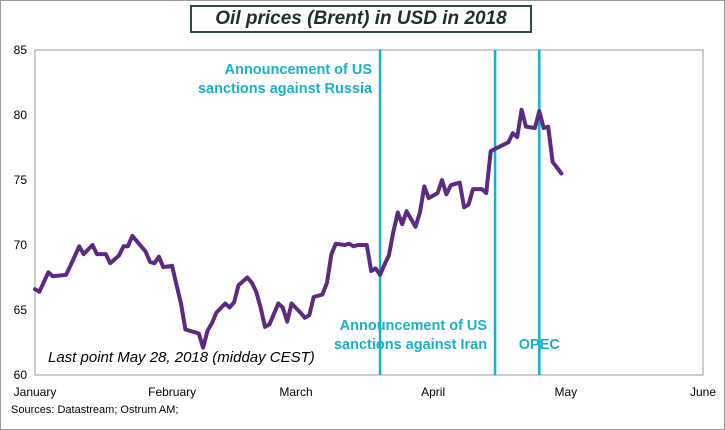  I want to click on y-tick-label: 60, so click(21, 375).